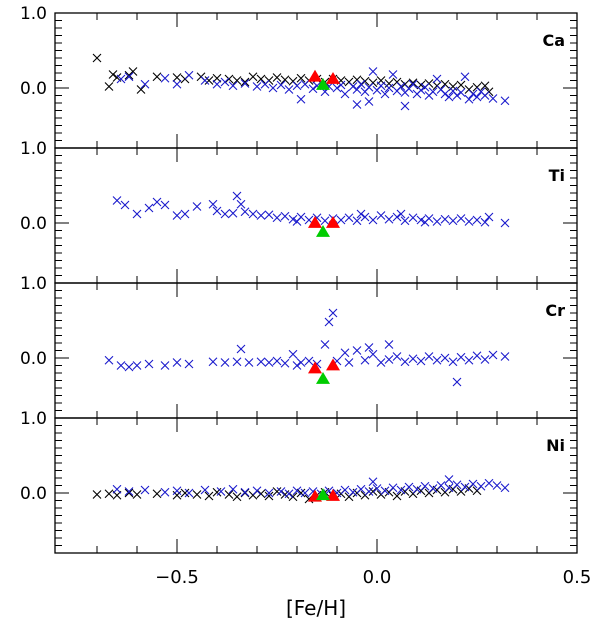  I want to click on x-tick-label: 0.5, so click(577, 577).